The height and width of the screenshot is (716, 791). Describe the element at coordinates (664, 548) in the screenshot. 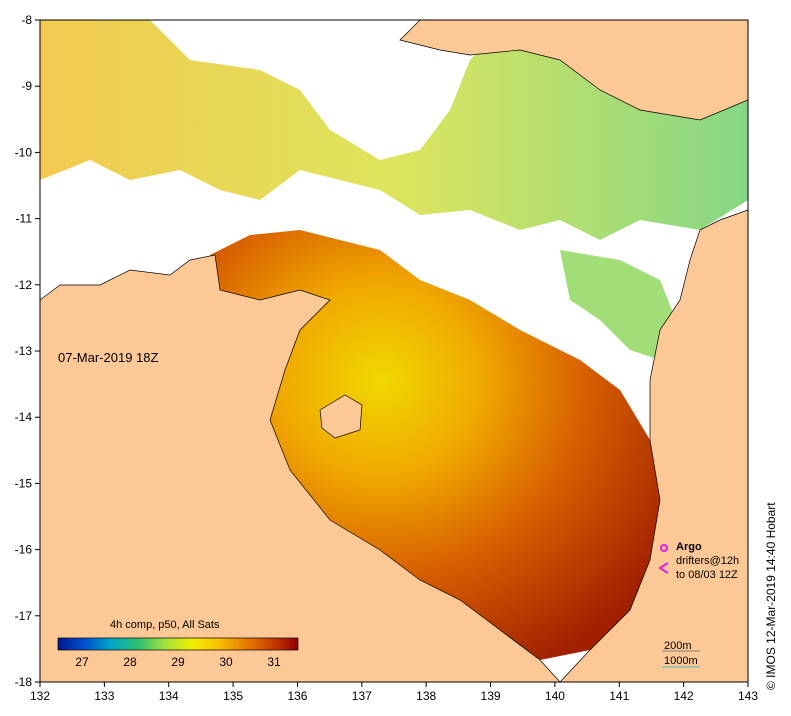

I see `argo-marker-icon` at that location.